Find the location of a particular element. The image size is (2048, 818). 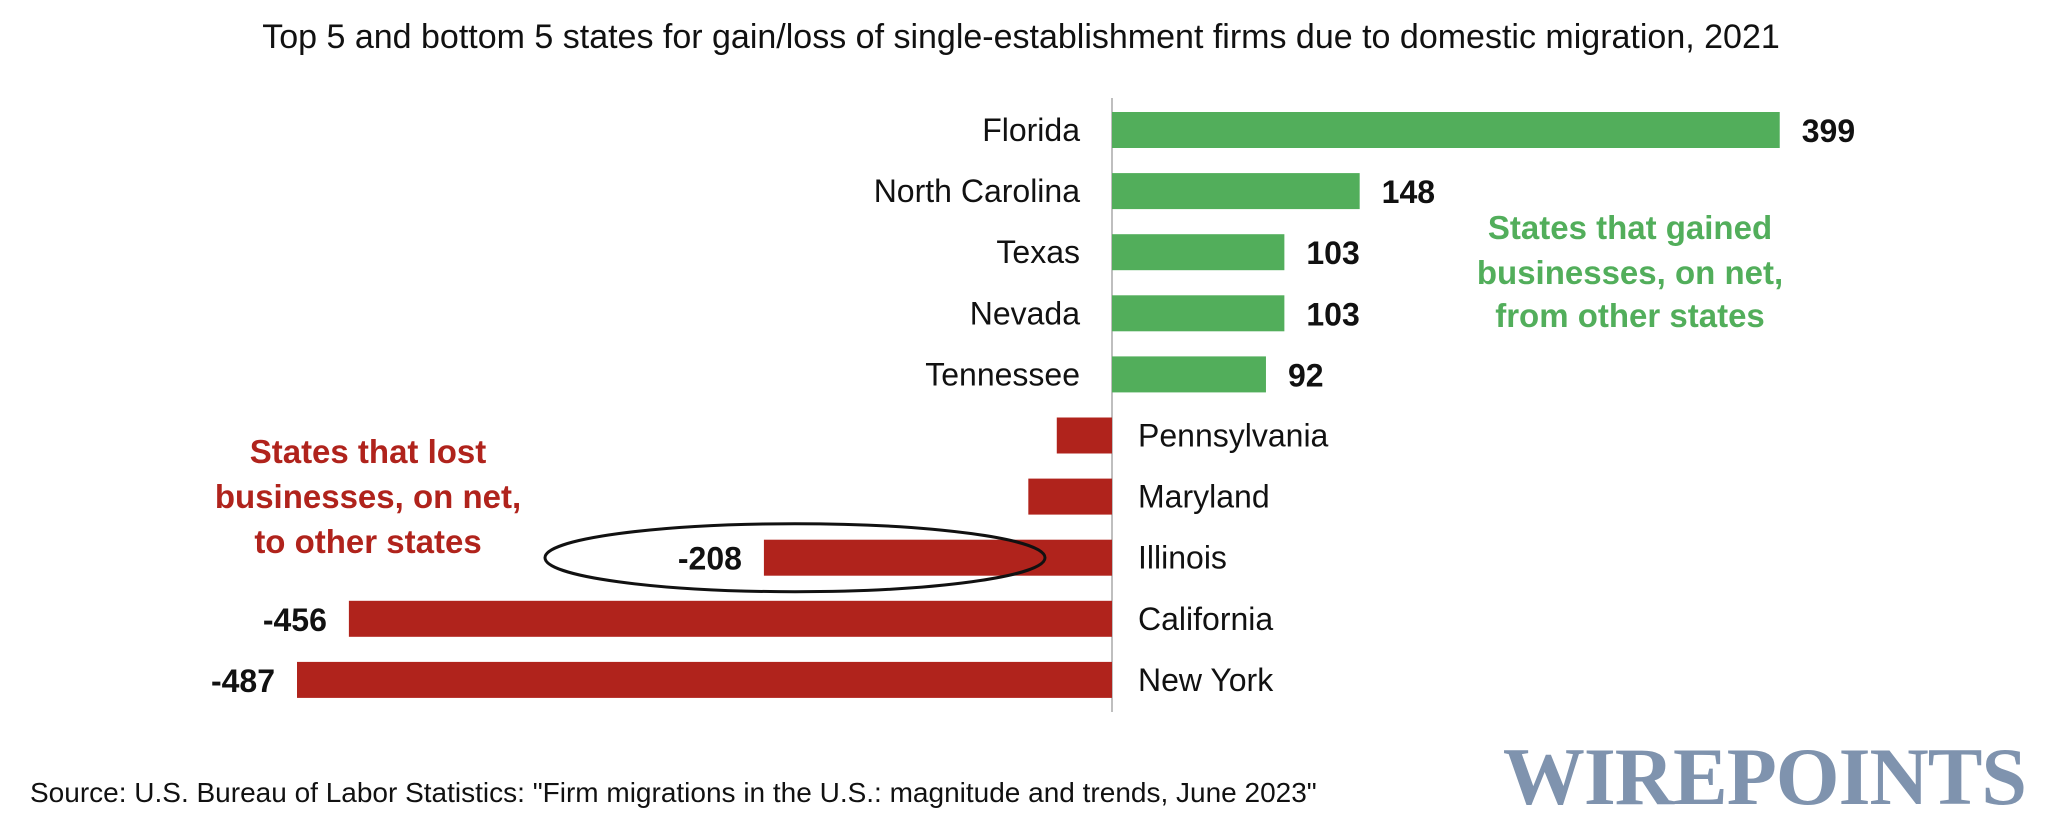

gained-annotation-line: businesses, on net, is located at coordinates (1630, 272).